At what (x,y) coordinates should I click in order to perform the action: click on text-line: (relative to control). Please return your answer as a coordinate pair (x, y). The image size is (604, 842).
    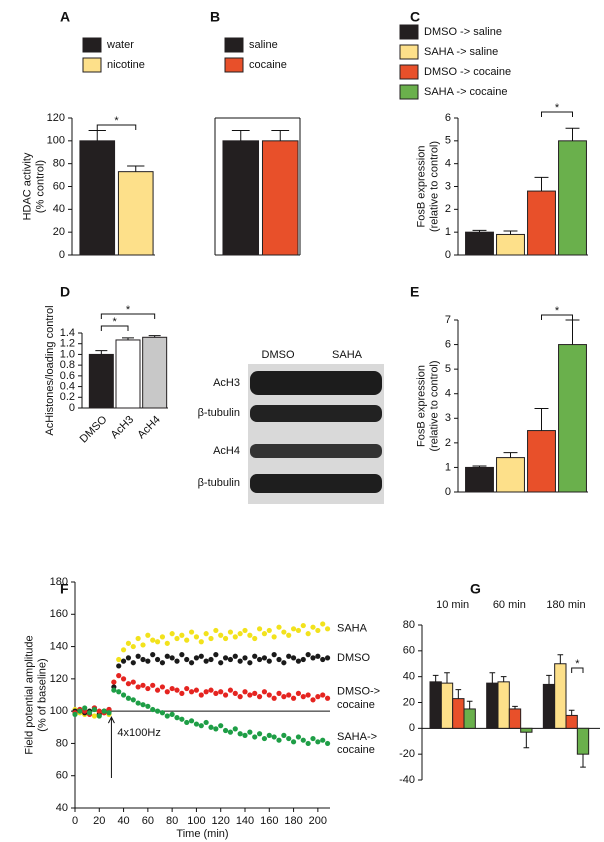
    Looking at the image, I should click on (435, 186).